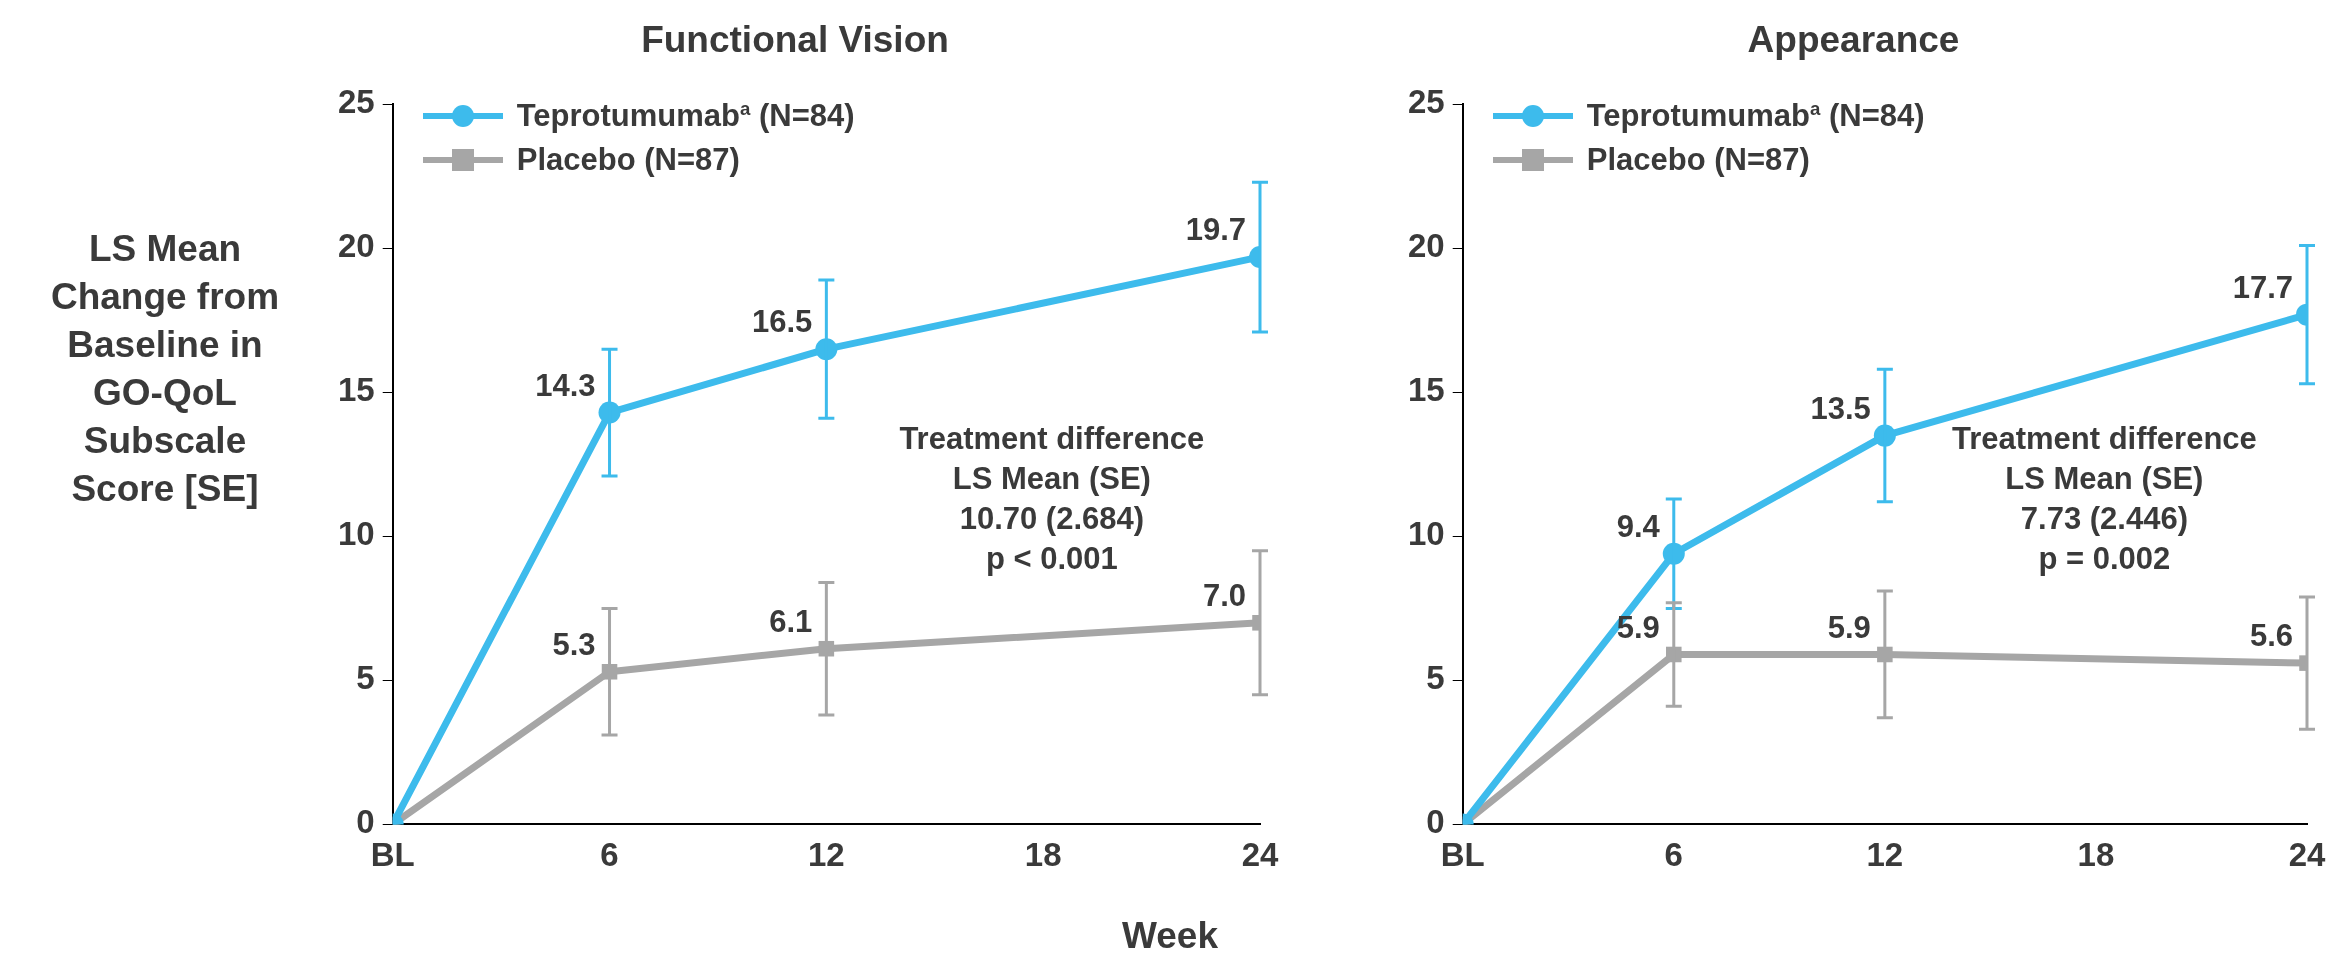  Describe the element at coordinates (1052, 498) in the screenshot. I see `annotation: Treatment difference LS Mean (SE) 10.70 (2.684) p < 0.001` at that location.